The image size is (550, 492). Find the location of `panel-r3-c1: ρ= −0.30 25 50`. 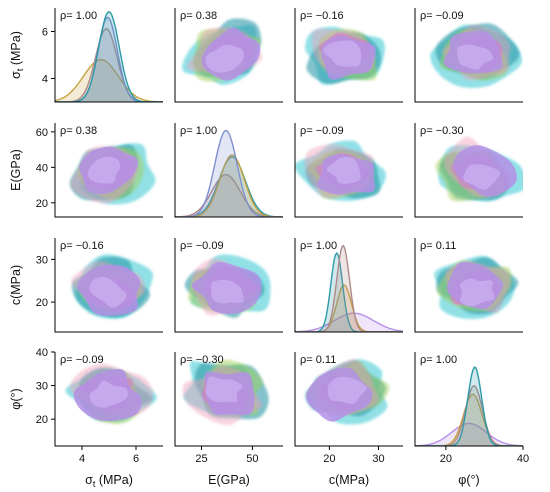

panel-r3-c1: ρ= −0.30 25 50 is located at coordinates (228, 408).